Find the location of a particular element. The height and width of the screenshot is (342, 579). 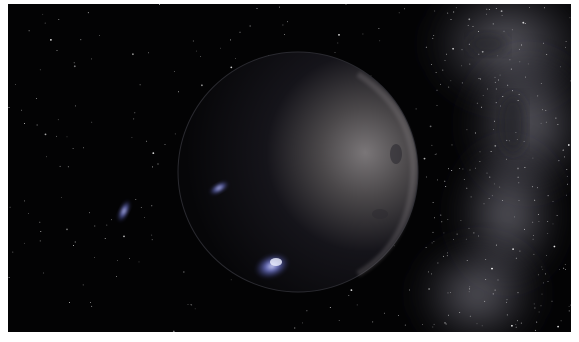

dust-lane is located at coordinates (488, 44).